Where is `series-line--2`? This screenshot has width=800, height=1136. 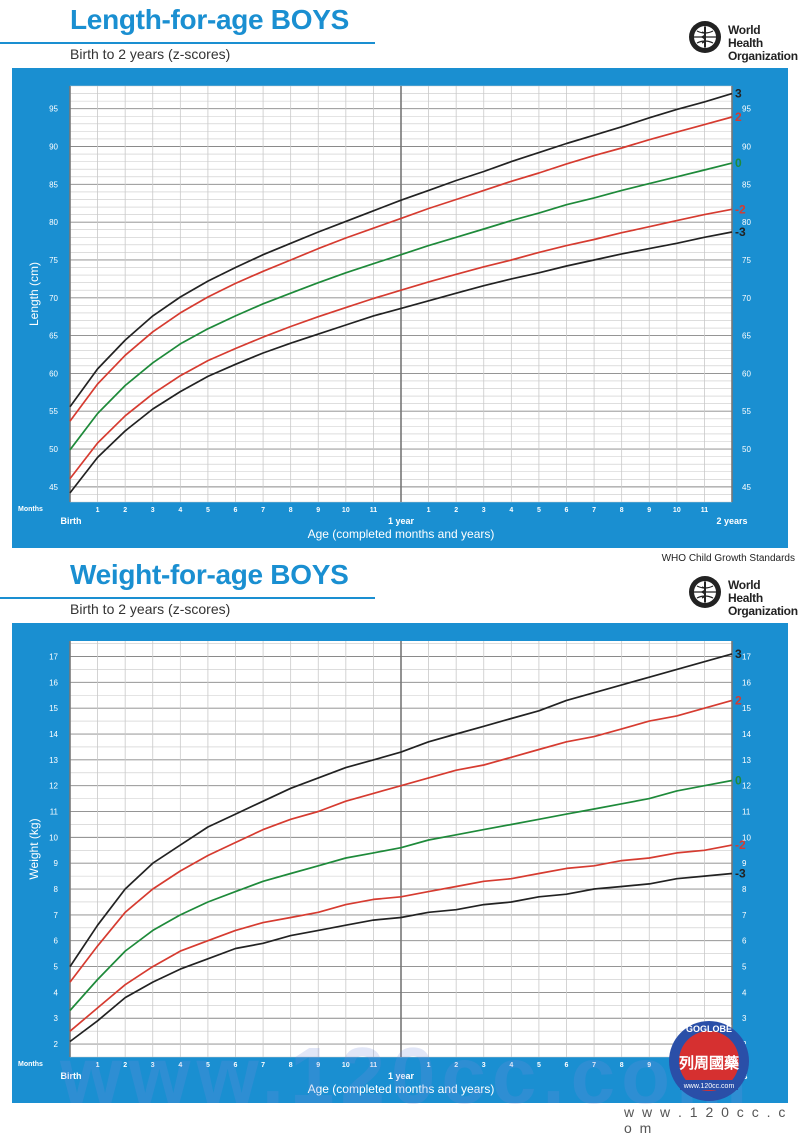
series-line--2 is located at coordinates (401, 938).